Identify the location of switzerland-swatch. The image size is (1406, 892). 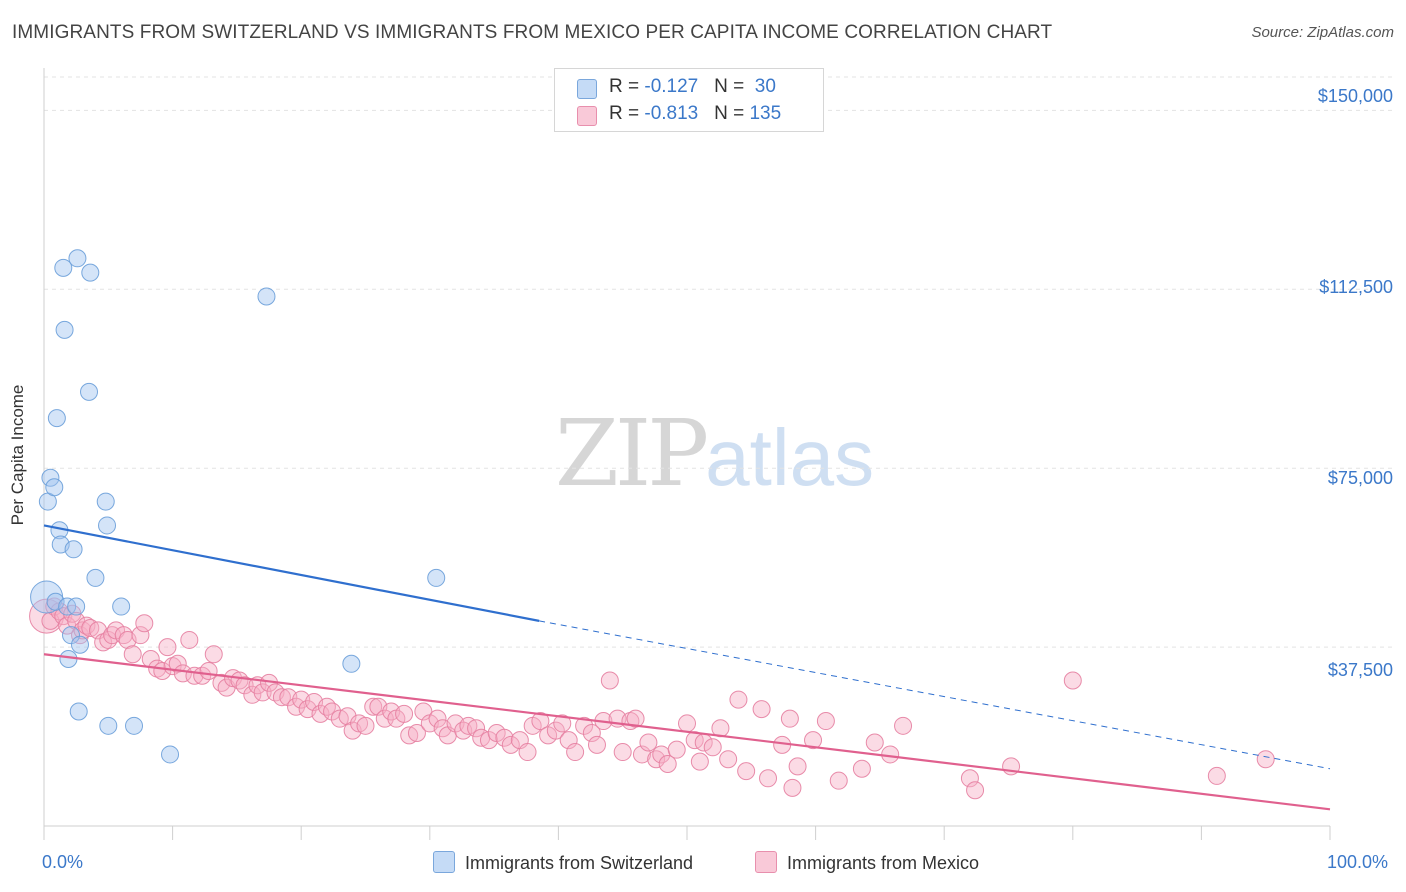
(587, 89).